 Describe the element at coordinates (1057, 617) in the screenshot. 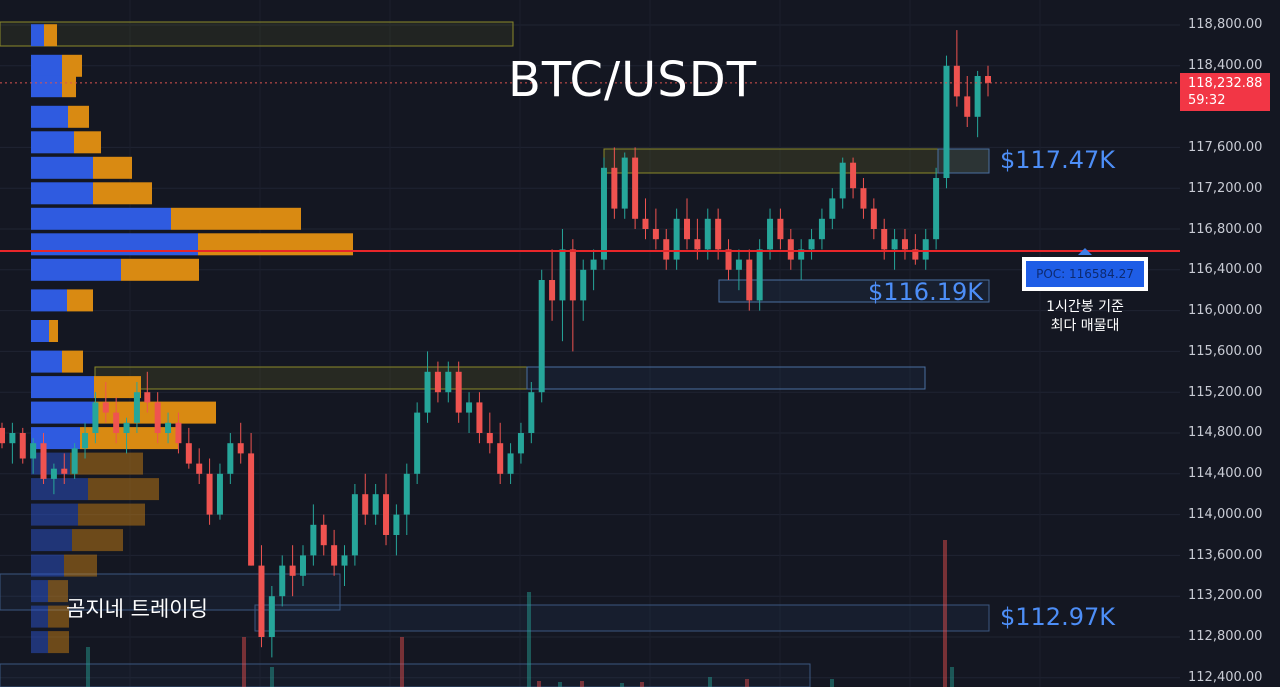

I see `level-label-112k: $112.97K` at that location.